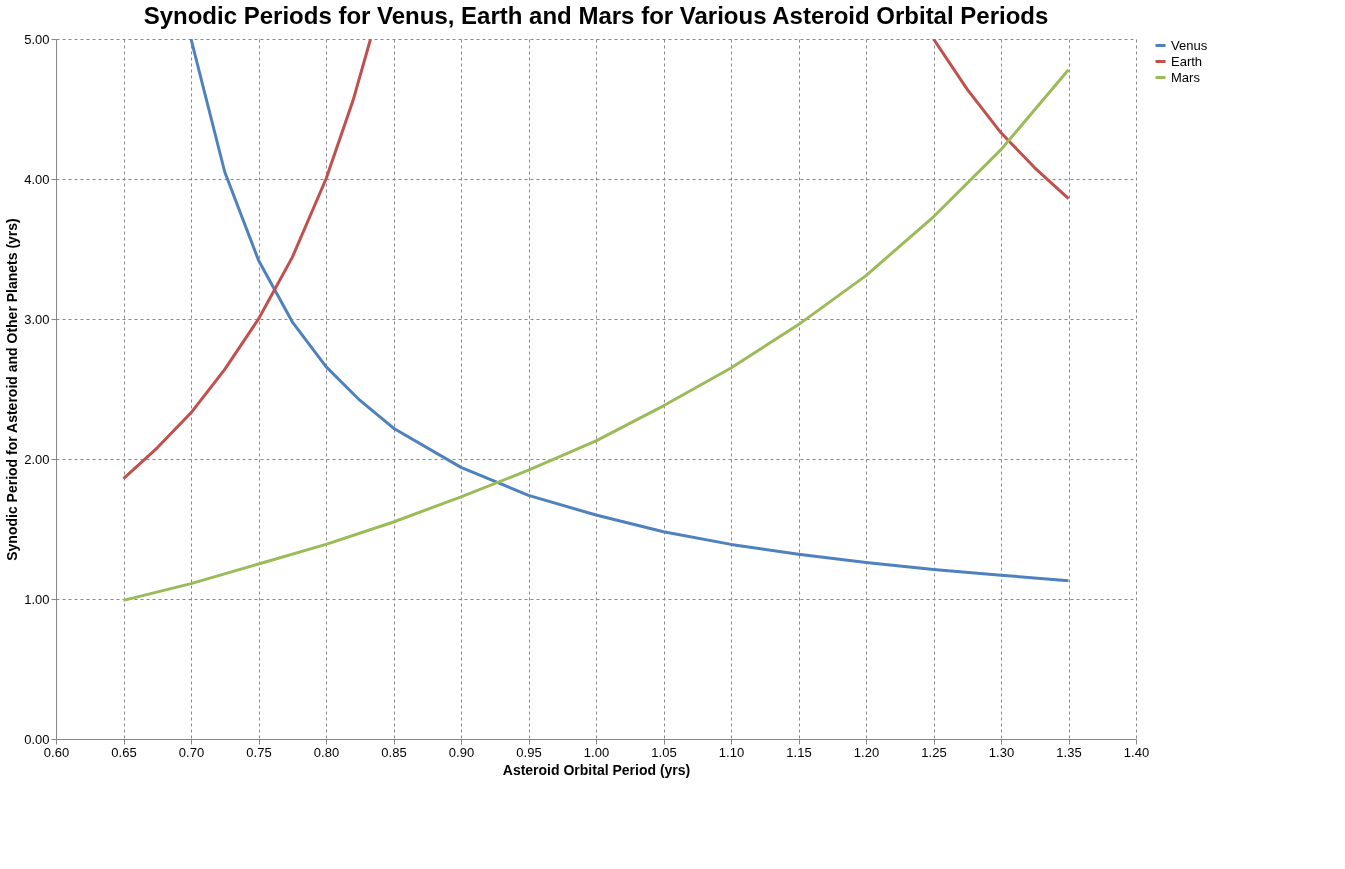 The image size is (1345, 869). What do you see at coordinates (1069, 752) in the screenshot?
I see `x-tick-label: 1.35` at bounding box center [1069, 752].